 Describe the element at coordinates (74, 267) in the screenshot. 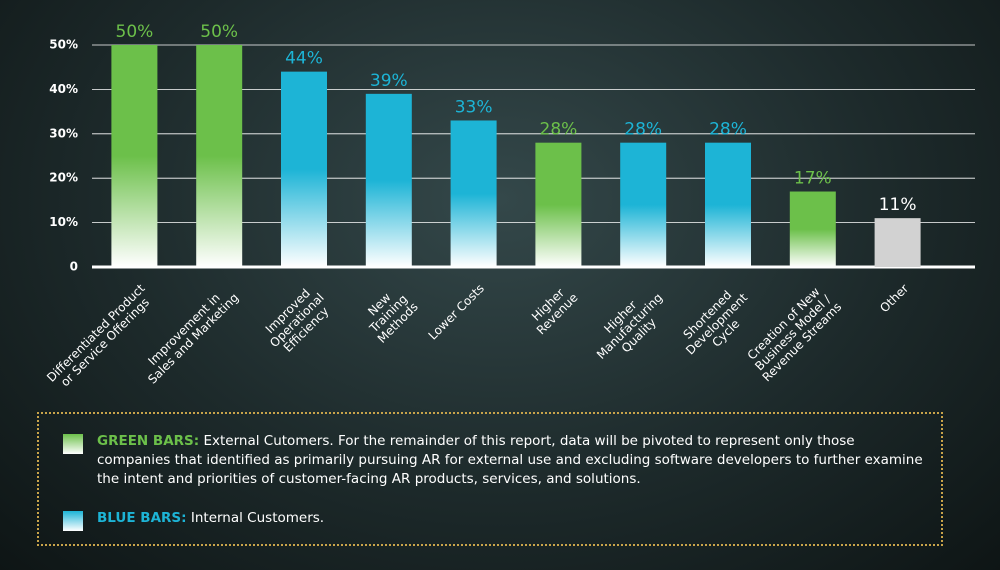

I see `y-tick-label: 0` at that location.